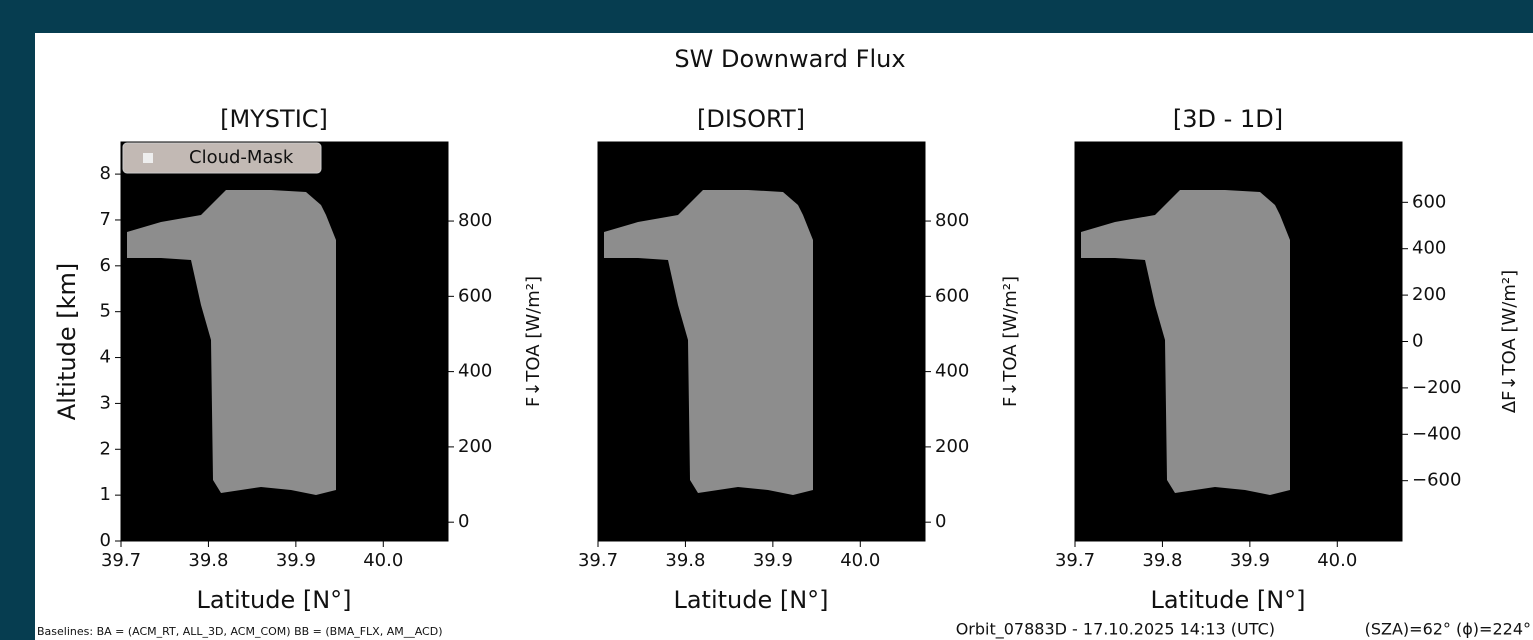  What do you see at coordinates (105, 448) in the screenshot?
I see `y-tick-label: 2` at bounding box center [105, 448].